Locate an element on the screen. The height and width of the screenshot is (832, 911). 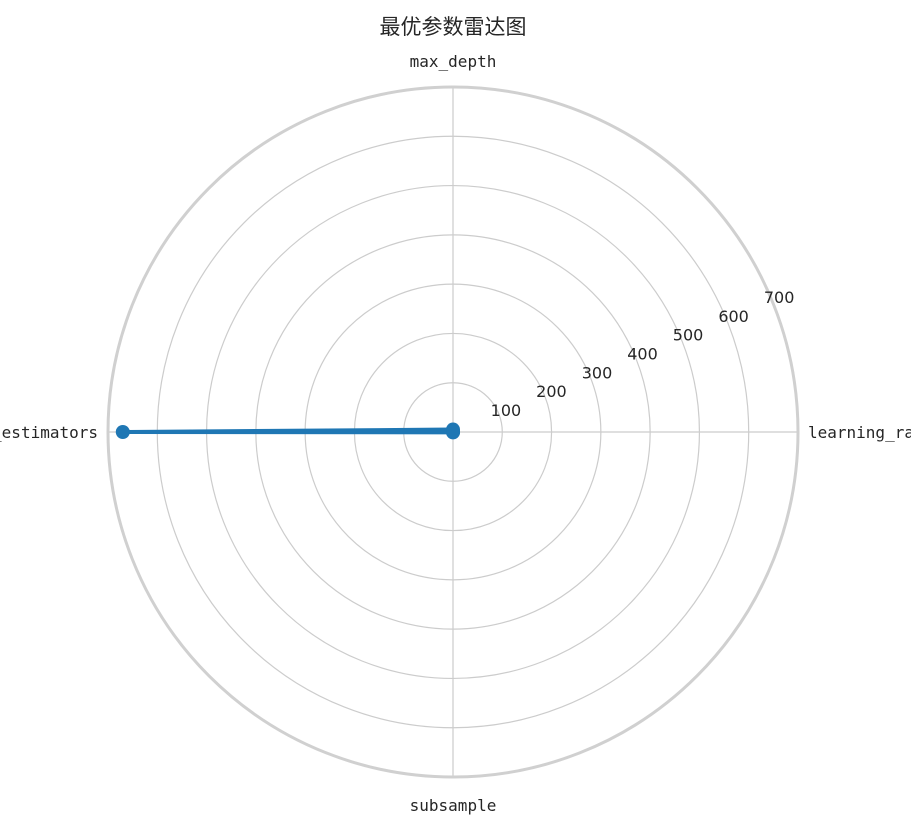
axis-label-n_estimators: n_estimators is located at coordinates (49, 432).